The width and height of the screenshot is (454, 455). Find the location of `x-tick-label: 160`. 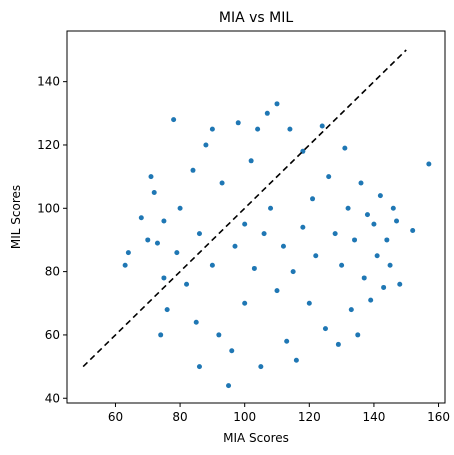

x-tick-label: 160 is located at coordinates (438, 417).